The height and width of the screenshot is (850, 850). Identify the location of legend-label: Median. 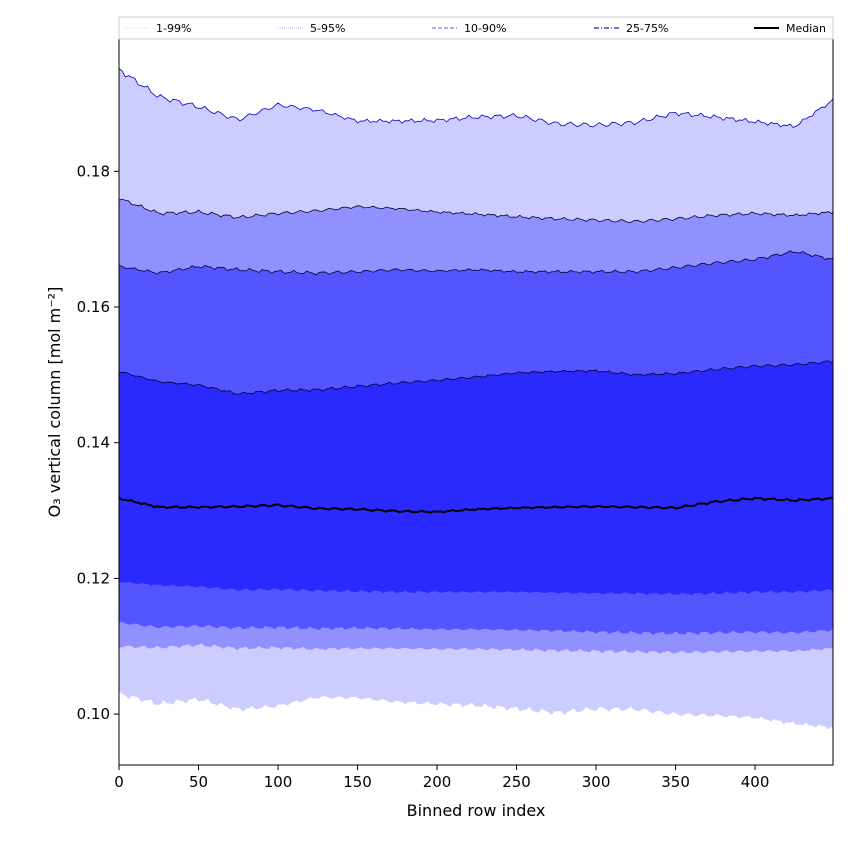
(806, 28).